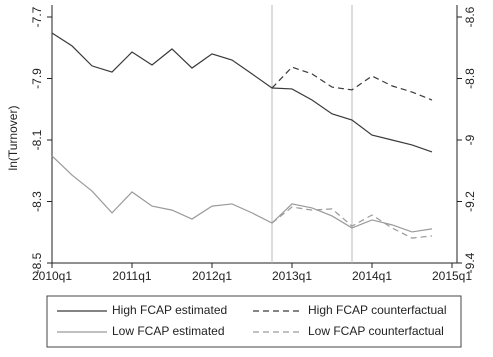 The height and width of the screenshot is (357, 493). Describe the element at coordinates (169, 310) in the screenshot. I see `legend-label: High FCAP estimated` at that location.